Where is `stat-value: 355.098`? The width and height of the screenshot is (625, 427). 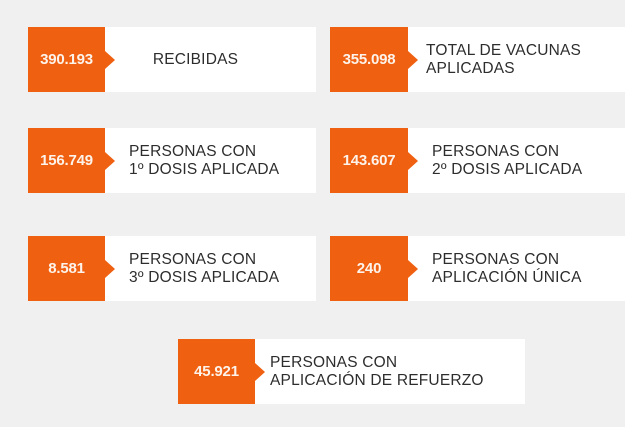 stat-value: 355.098 is located at coordinates (369, 59).